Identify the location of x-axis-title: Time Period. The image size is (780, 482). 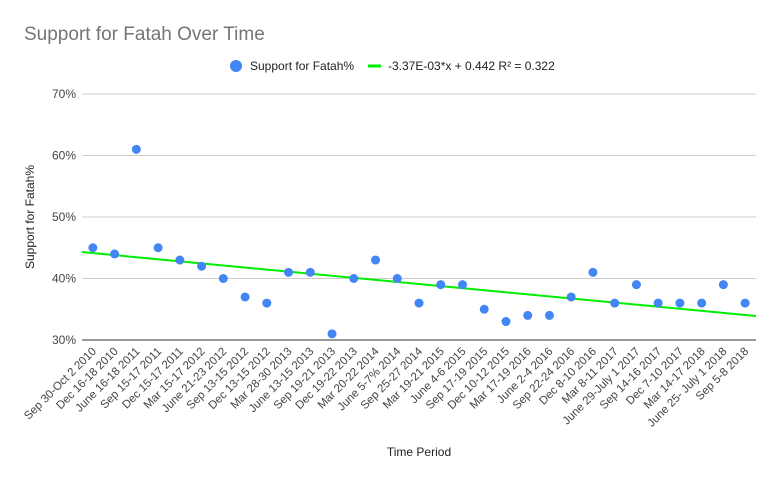
(419, 452).